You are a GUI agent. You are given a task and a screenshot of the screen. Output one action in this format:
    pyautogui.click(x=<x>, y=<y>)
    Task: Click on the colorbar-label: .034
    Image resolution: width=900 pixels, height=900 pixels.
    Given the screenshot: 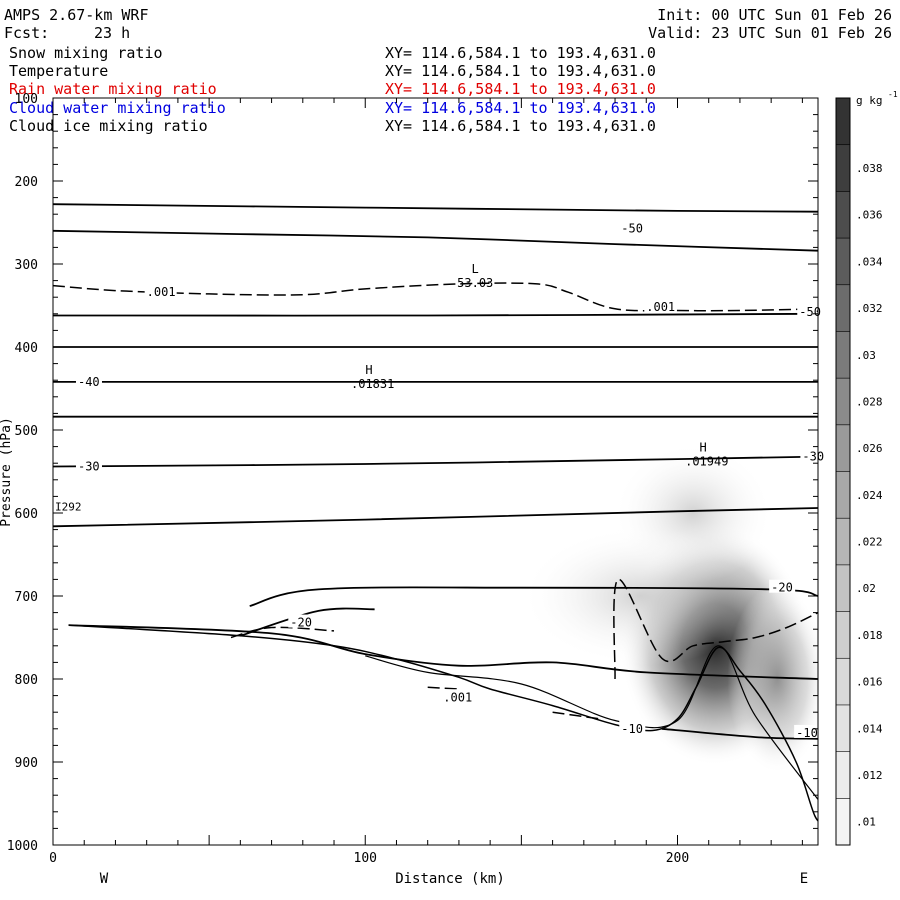 What is the action you would take?
    pyautogui.click(x=869, y=261)
    